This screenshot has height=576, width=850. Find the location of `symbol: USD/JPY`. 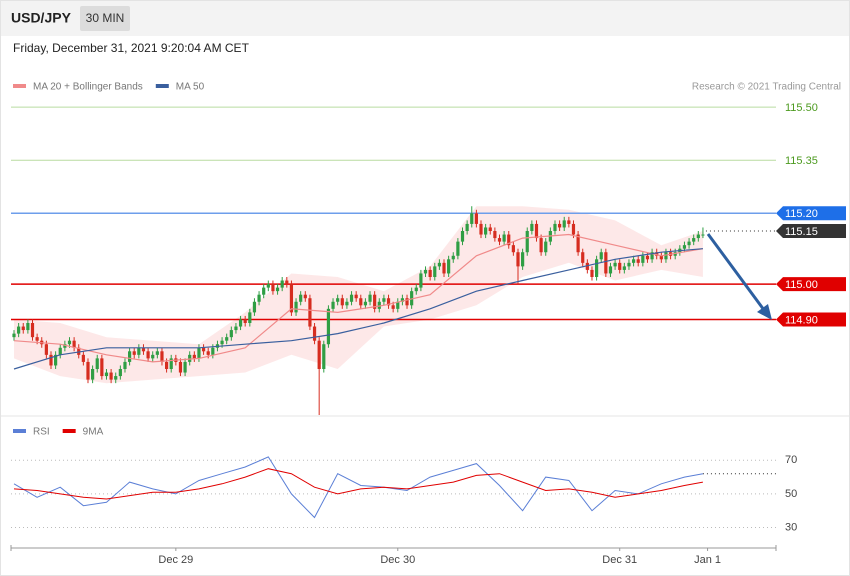

symbol: USD/JPY is located at coordinates (41, 18).